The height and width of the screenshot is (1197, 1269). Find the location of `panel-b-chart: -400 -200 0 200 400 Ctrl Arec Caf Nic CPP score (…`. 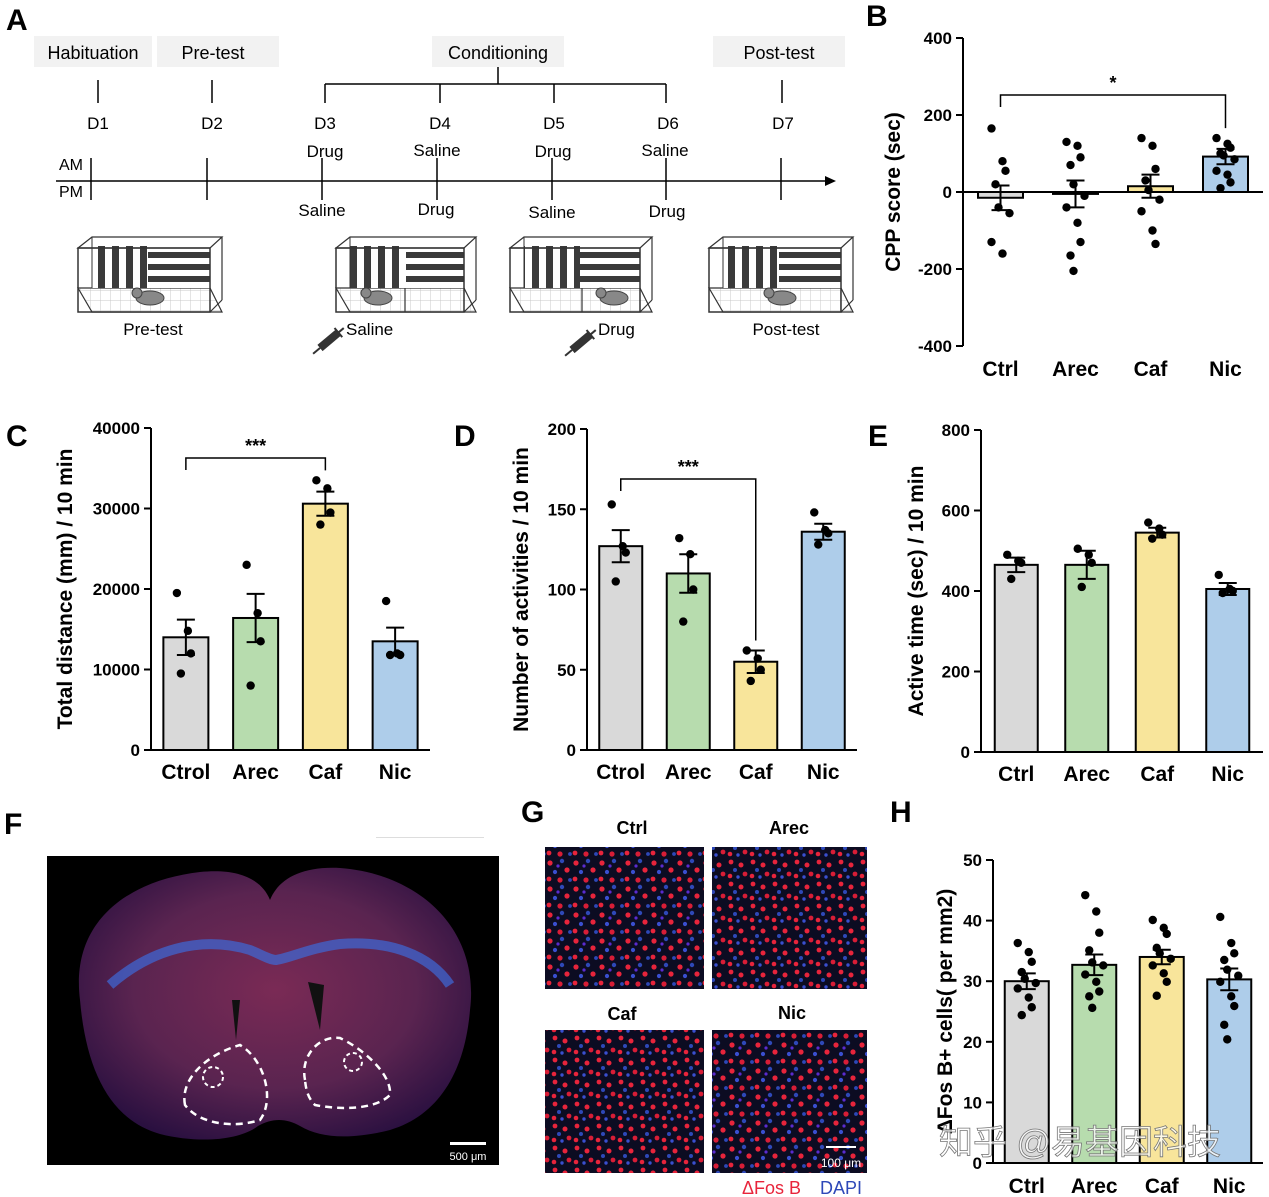

panel-b-chart: -400 -200 0 200 400 Ctrl Arec Caf Nic CPP score (… is located at coordinates (1072, 205).